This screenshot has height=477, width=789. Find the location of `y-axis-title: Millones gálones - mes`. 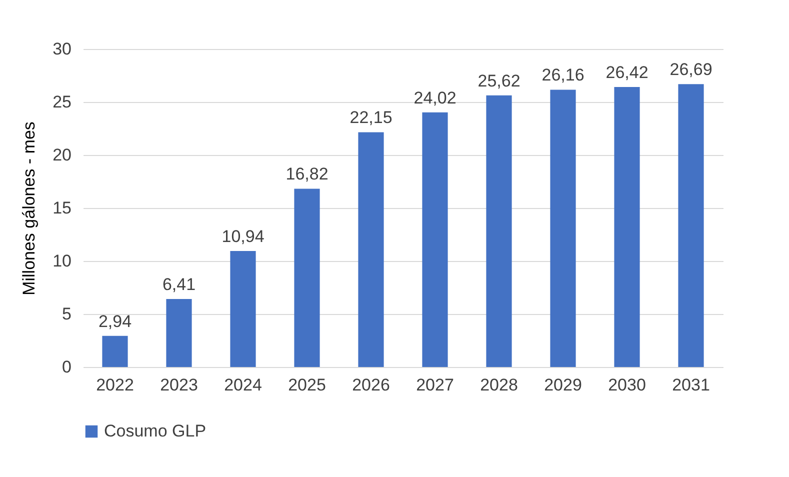

y-axis-title: Millones gálones - mes is located at coordinates (29, 209).